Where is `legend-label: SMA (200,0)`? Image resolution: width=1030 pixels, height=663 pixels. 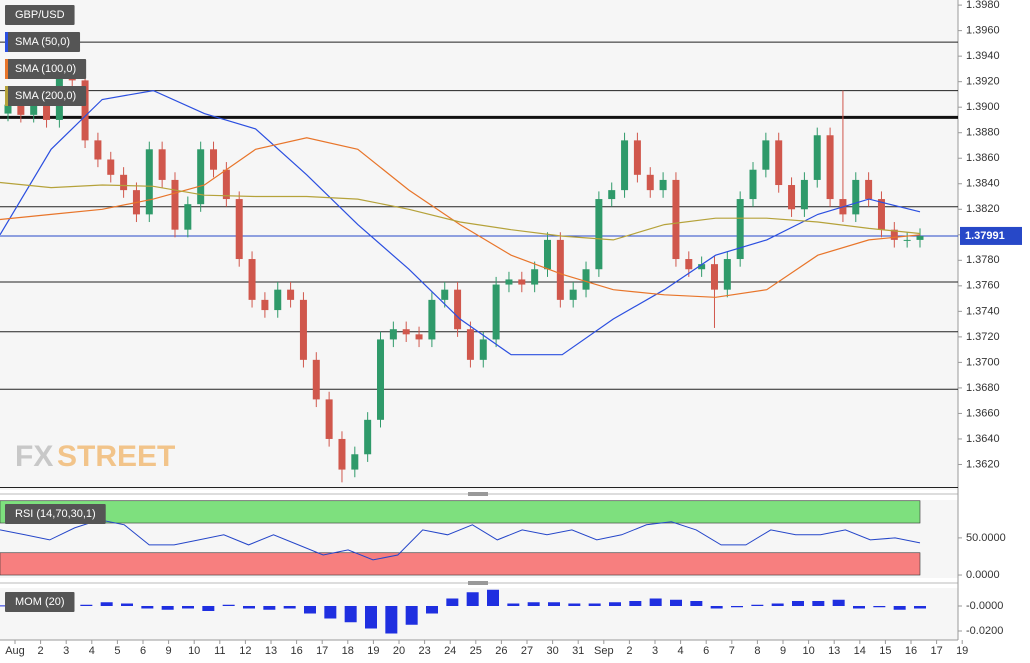
legend-label: SMA (200,0) is located at coordinates (45, 96).